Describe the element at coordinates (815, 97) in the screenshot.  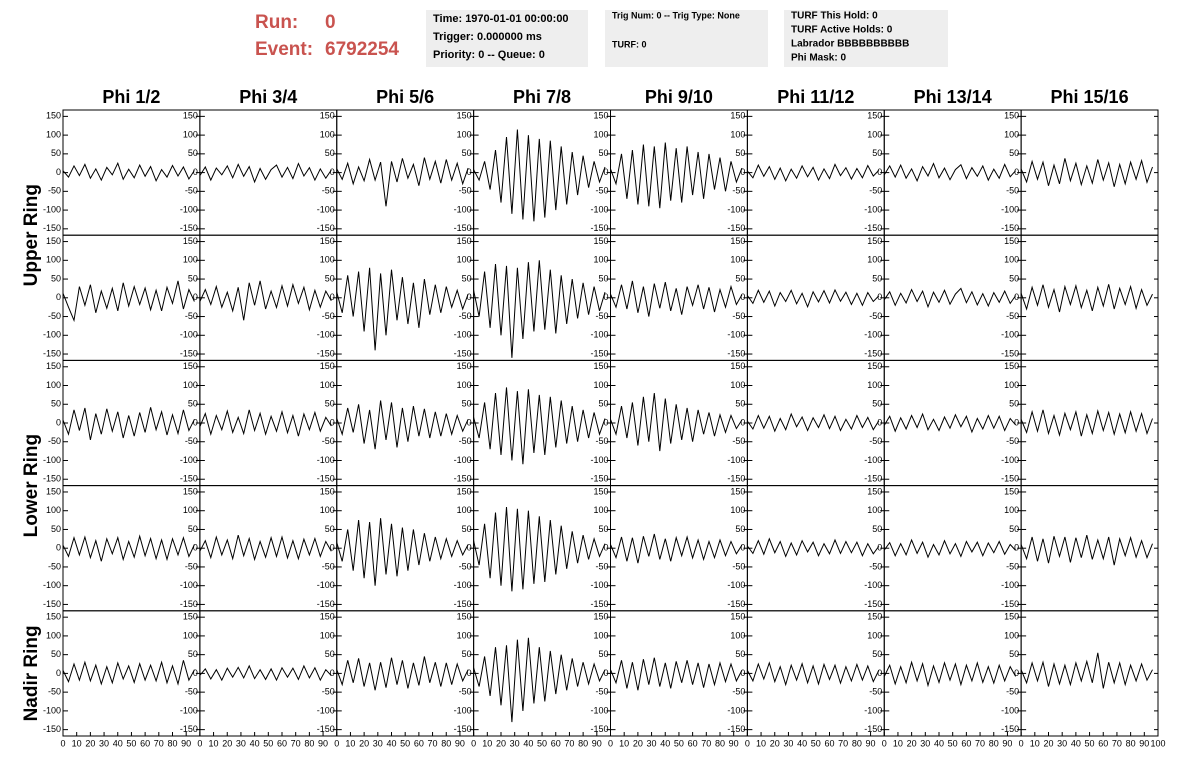
I see `column-title: Phi 11/12` at that location.